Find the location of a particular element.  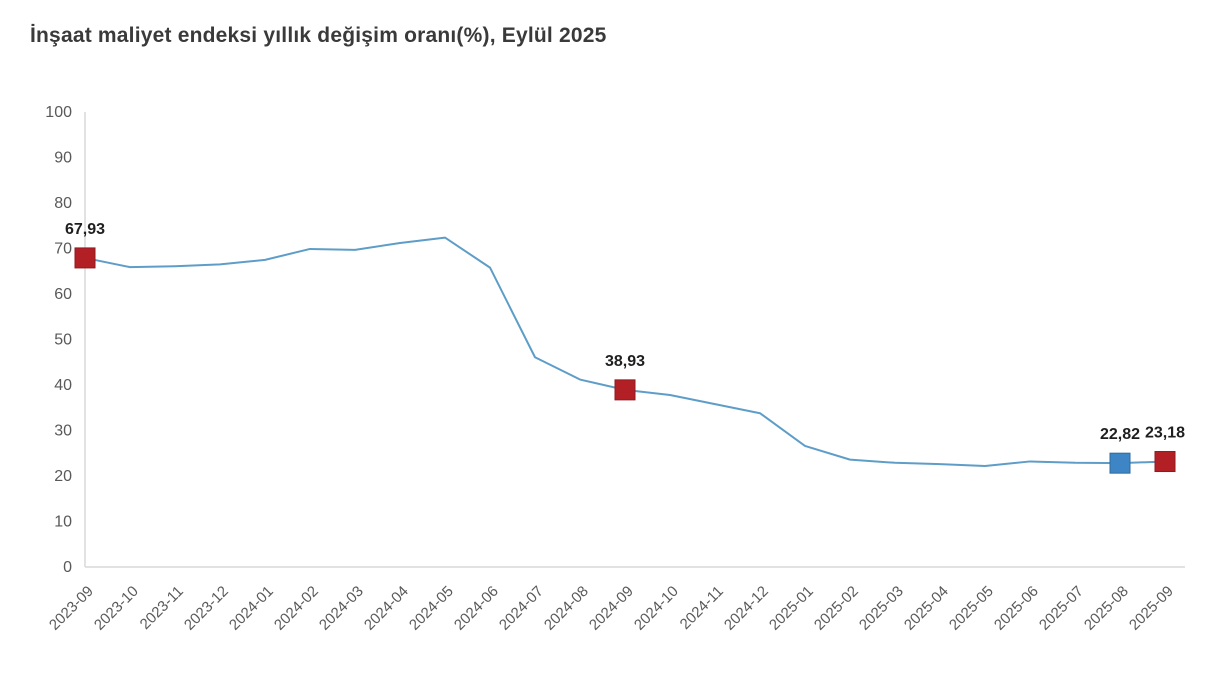

x-tick-label: 2024-03 is located at coordinates (341, 608).